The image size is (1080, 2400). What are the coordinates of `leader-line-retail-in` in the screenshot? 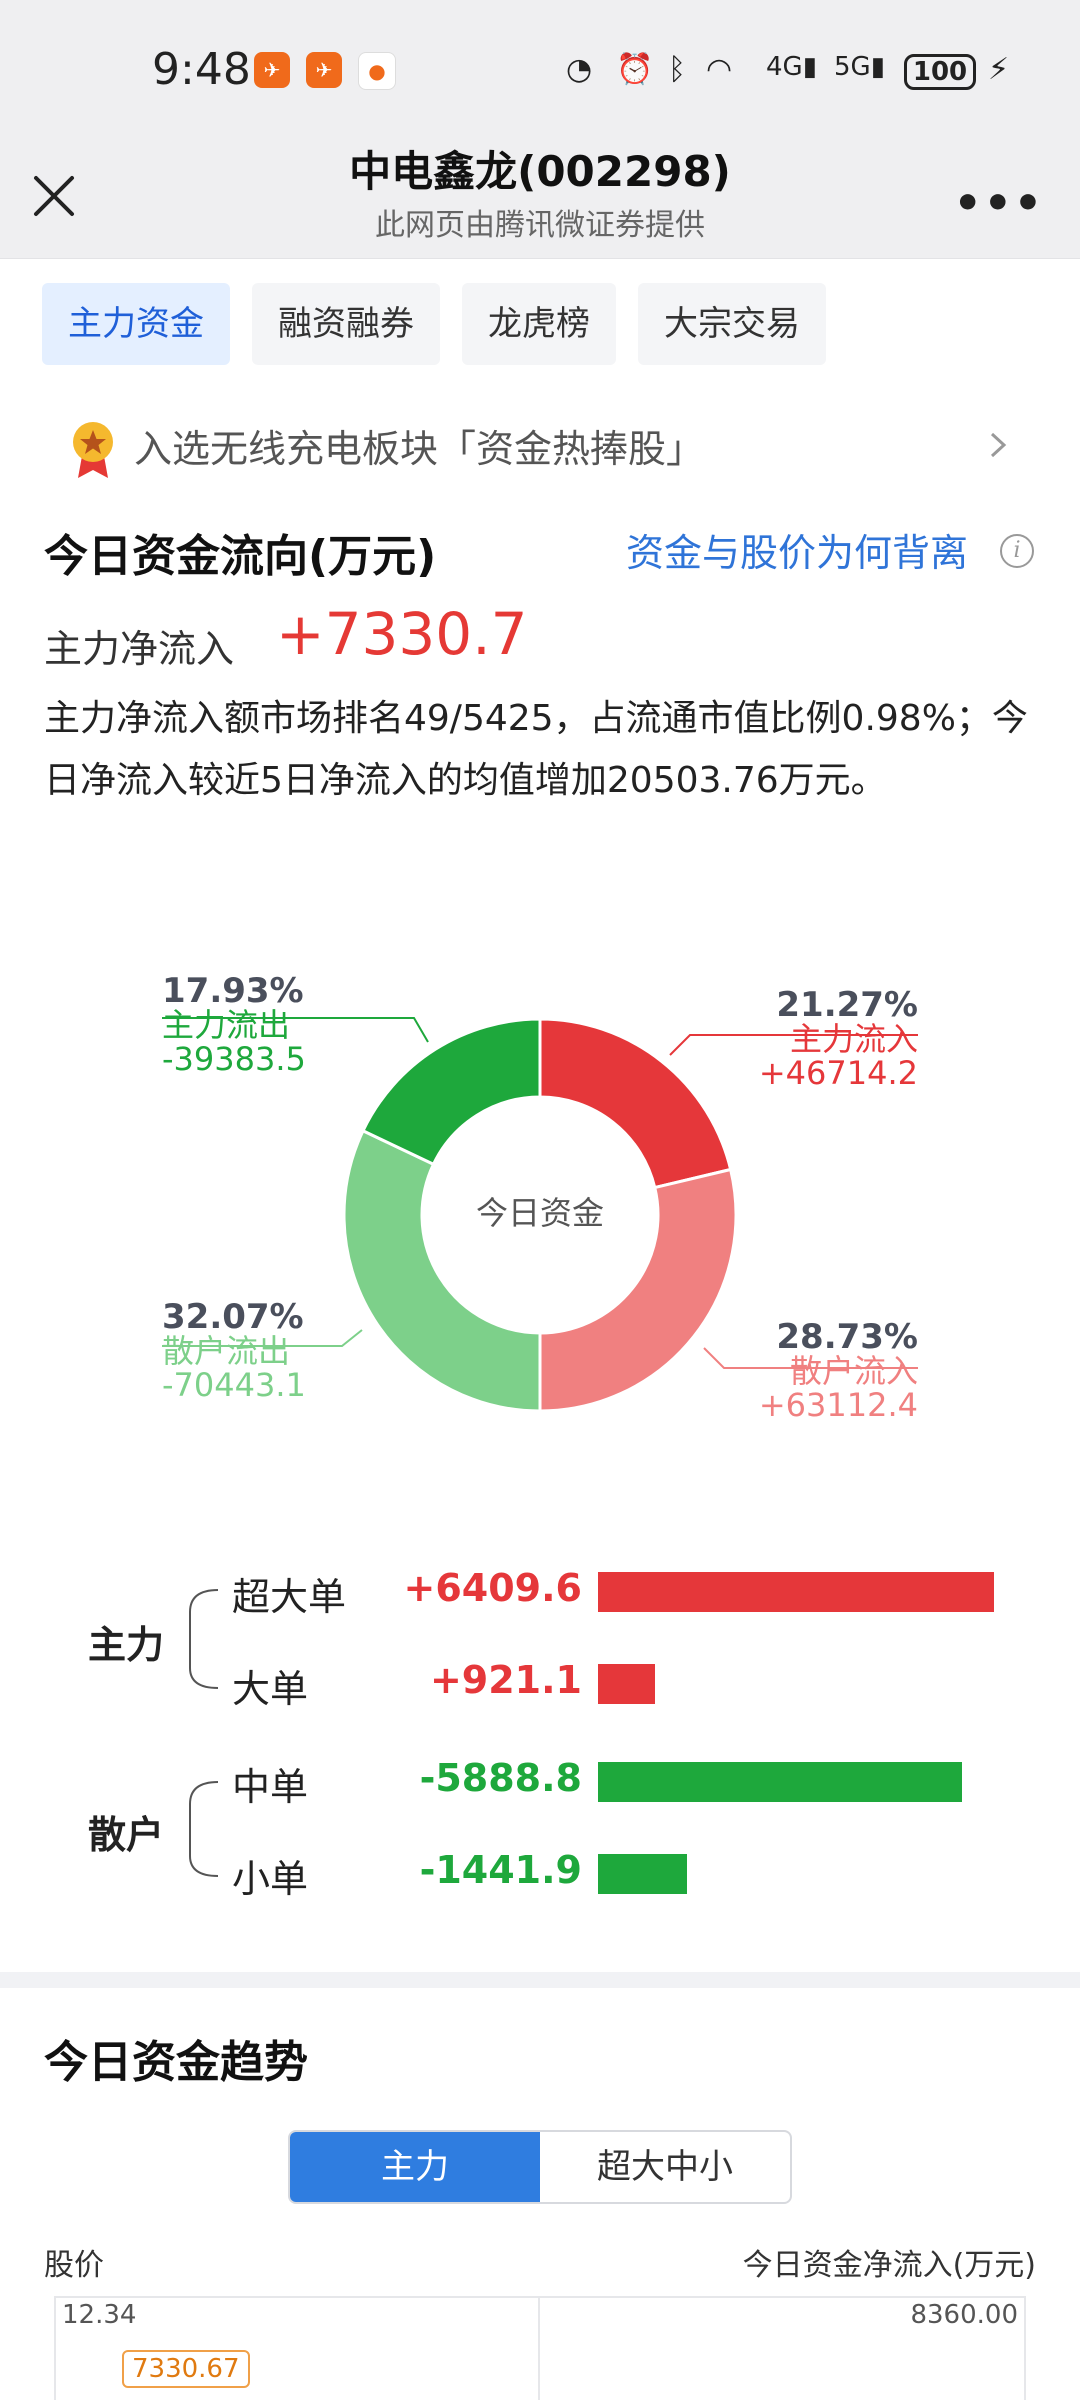 It's located at (810, 1358).